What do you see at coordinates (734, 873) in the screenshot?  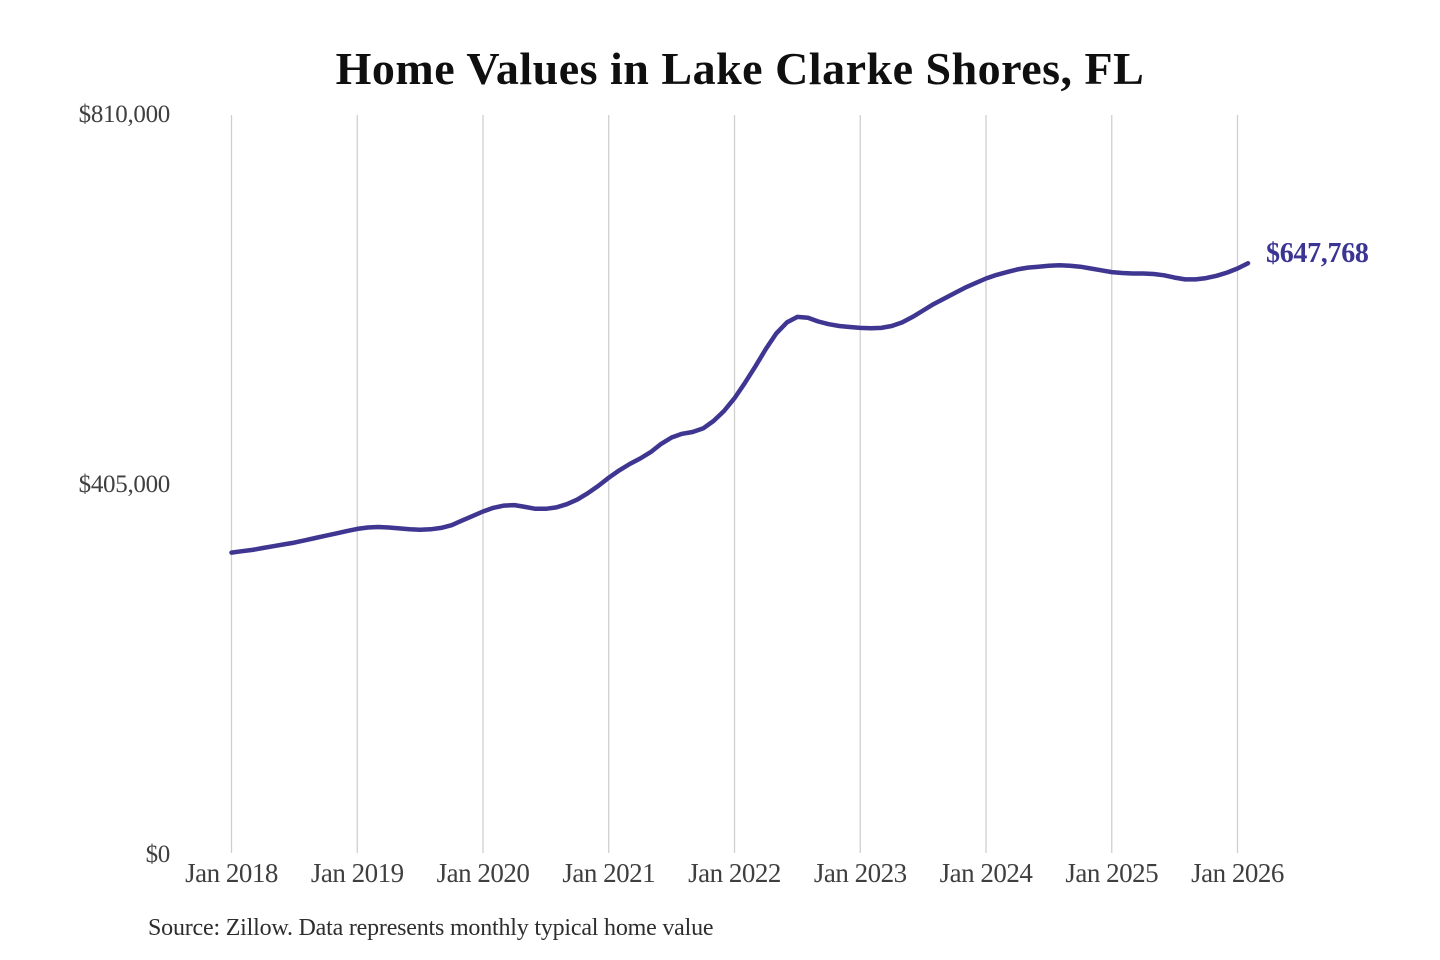 I see `x-tick-label: Jan 2022` at bounding box center [734, 873].